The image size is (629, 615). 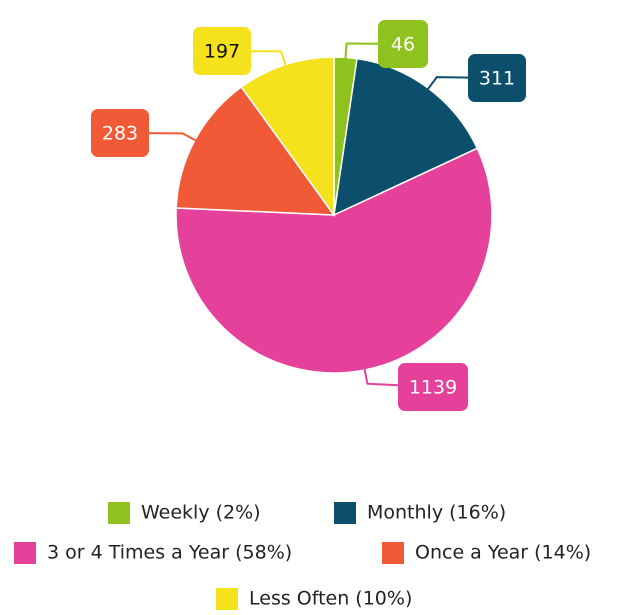 I want to click on data-label: 197, so click(x=222, y=52).